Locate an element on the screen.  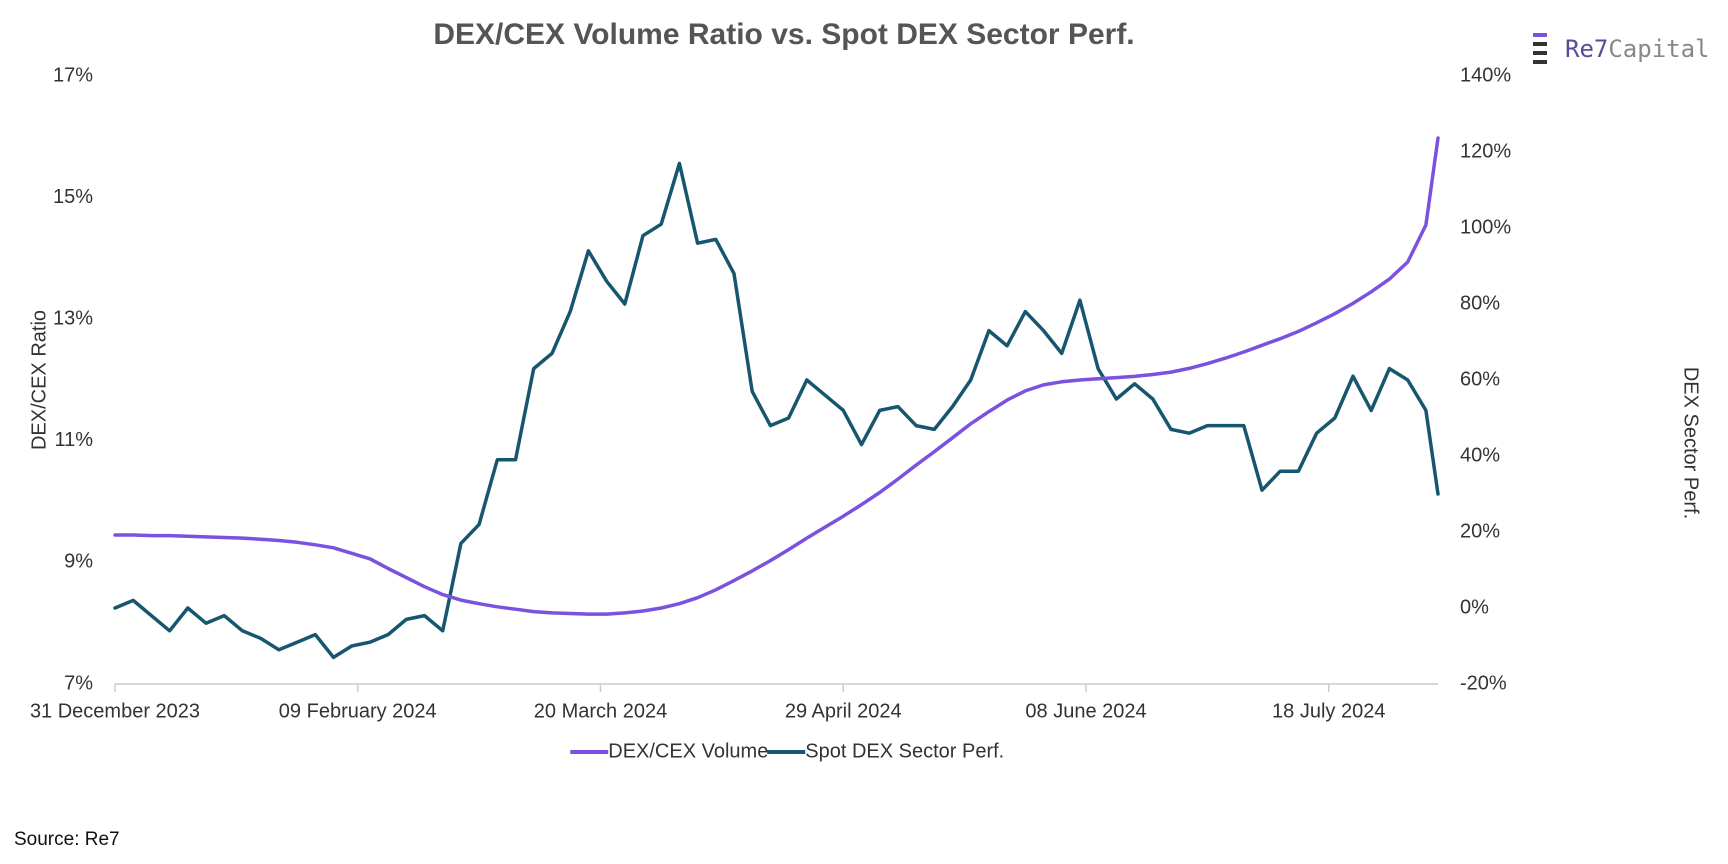
y2-axis-label: DEX Sector Perf. is located at coordinates (1691, 443).